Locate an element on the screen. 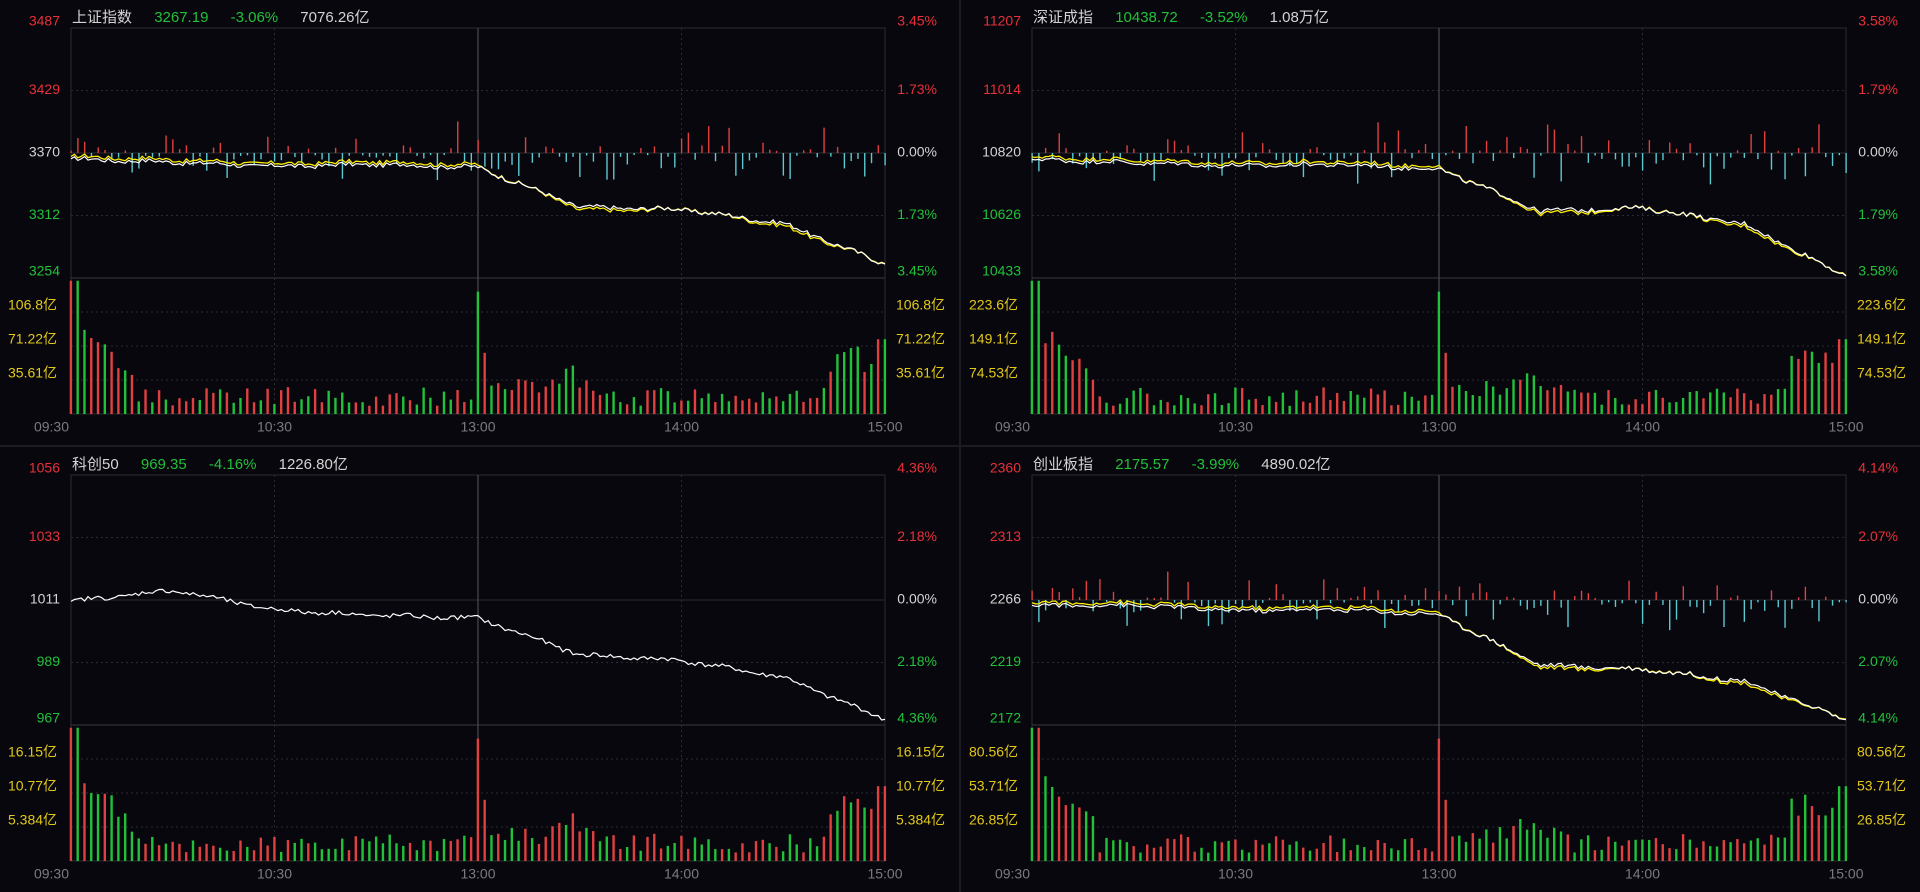 The image size is (1920, 892). price-axis-label: 2172 is located at coordinates (1005, 718).